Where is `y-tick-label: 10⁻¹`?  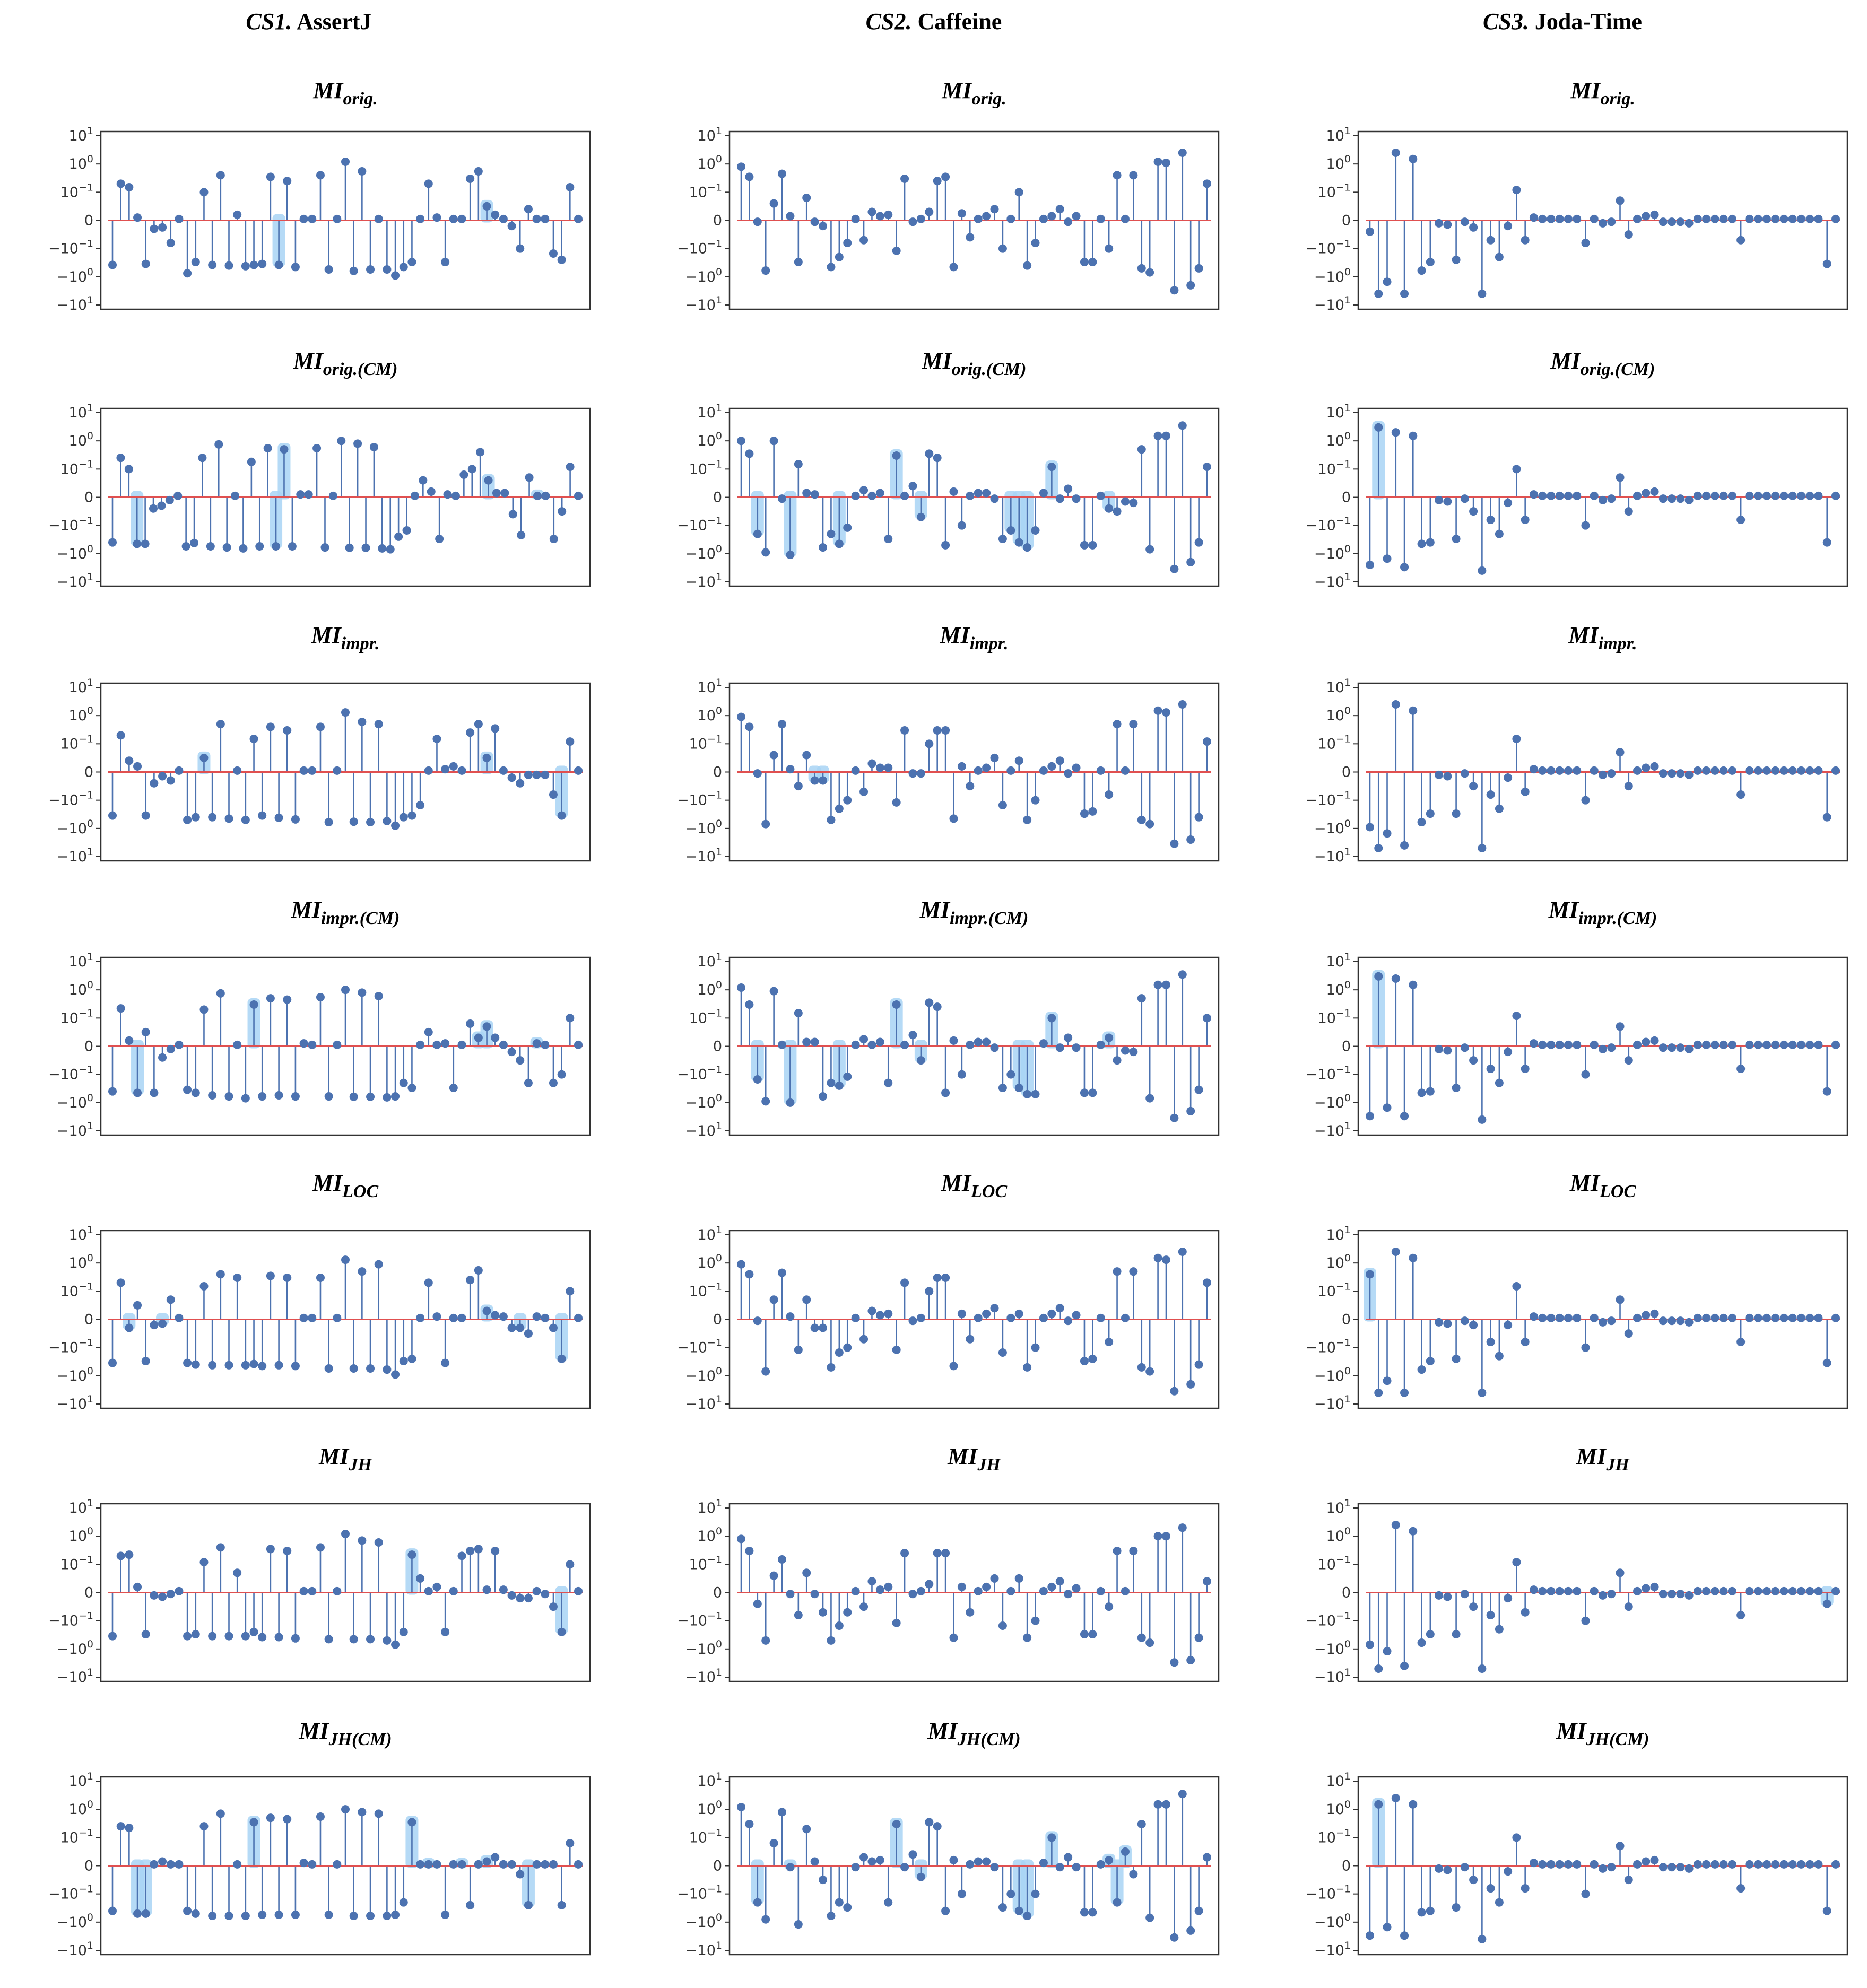 y-tick-label: 10⁻¹ is located at coordinates (1335, 1563).